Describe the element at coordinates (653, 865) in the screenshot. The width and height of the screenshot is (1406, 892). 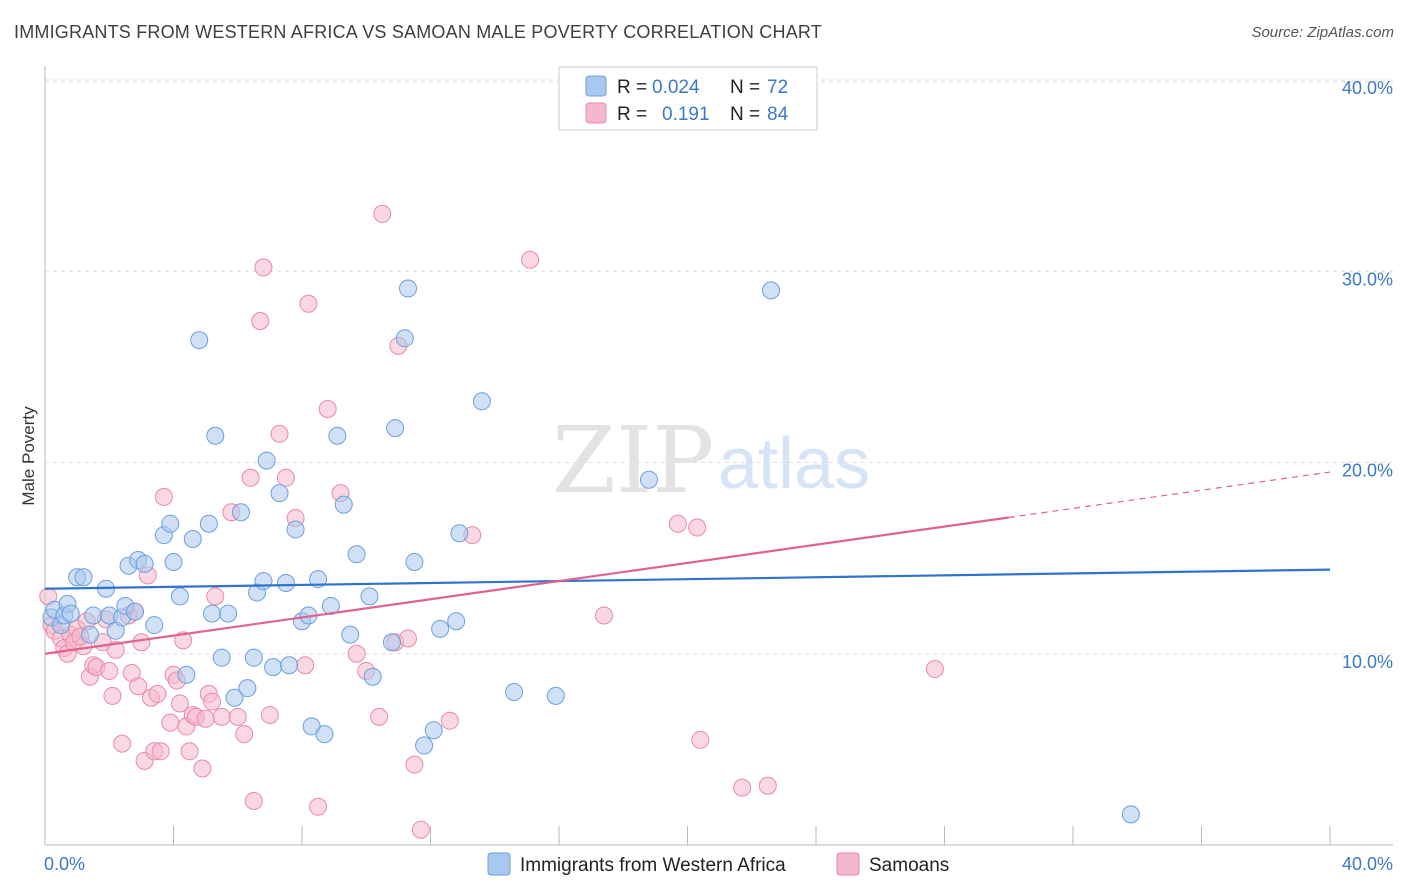
I see `bottom-legend-label-blue: Immigrants from Western Africa` at that location.